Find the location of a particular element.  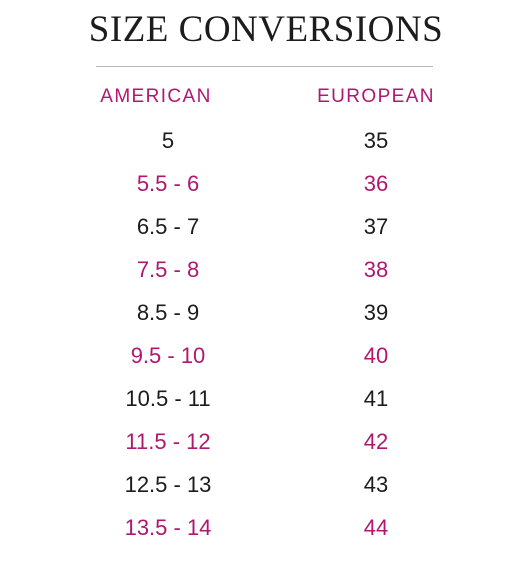

european-size-cell: 39 is located at coordinates (376, 312).